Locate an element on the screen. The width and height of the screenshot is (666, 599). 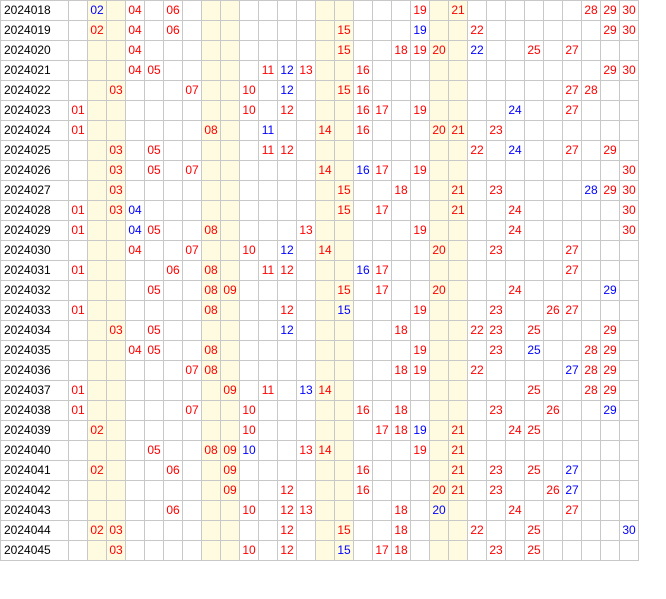
period-cell: 2024019 is located at coordinates (34, 30).